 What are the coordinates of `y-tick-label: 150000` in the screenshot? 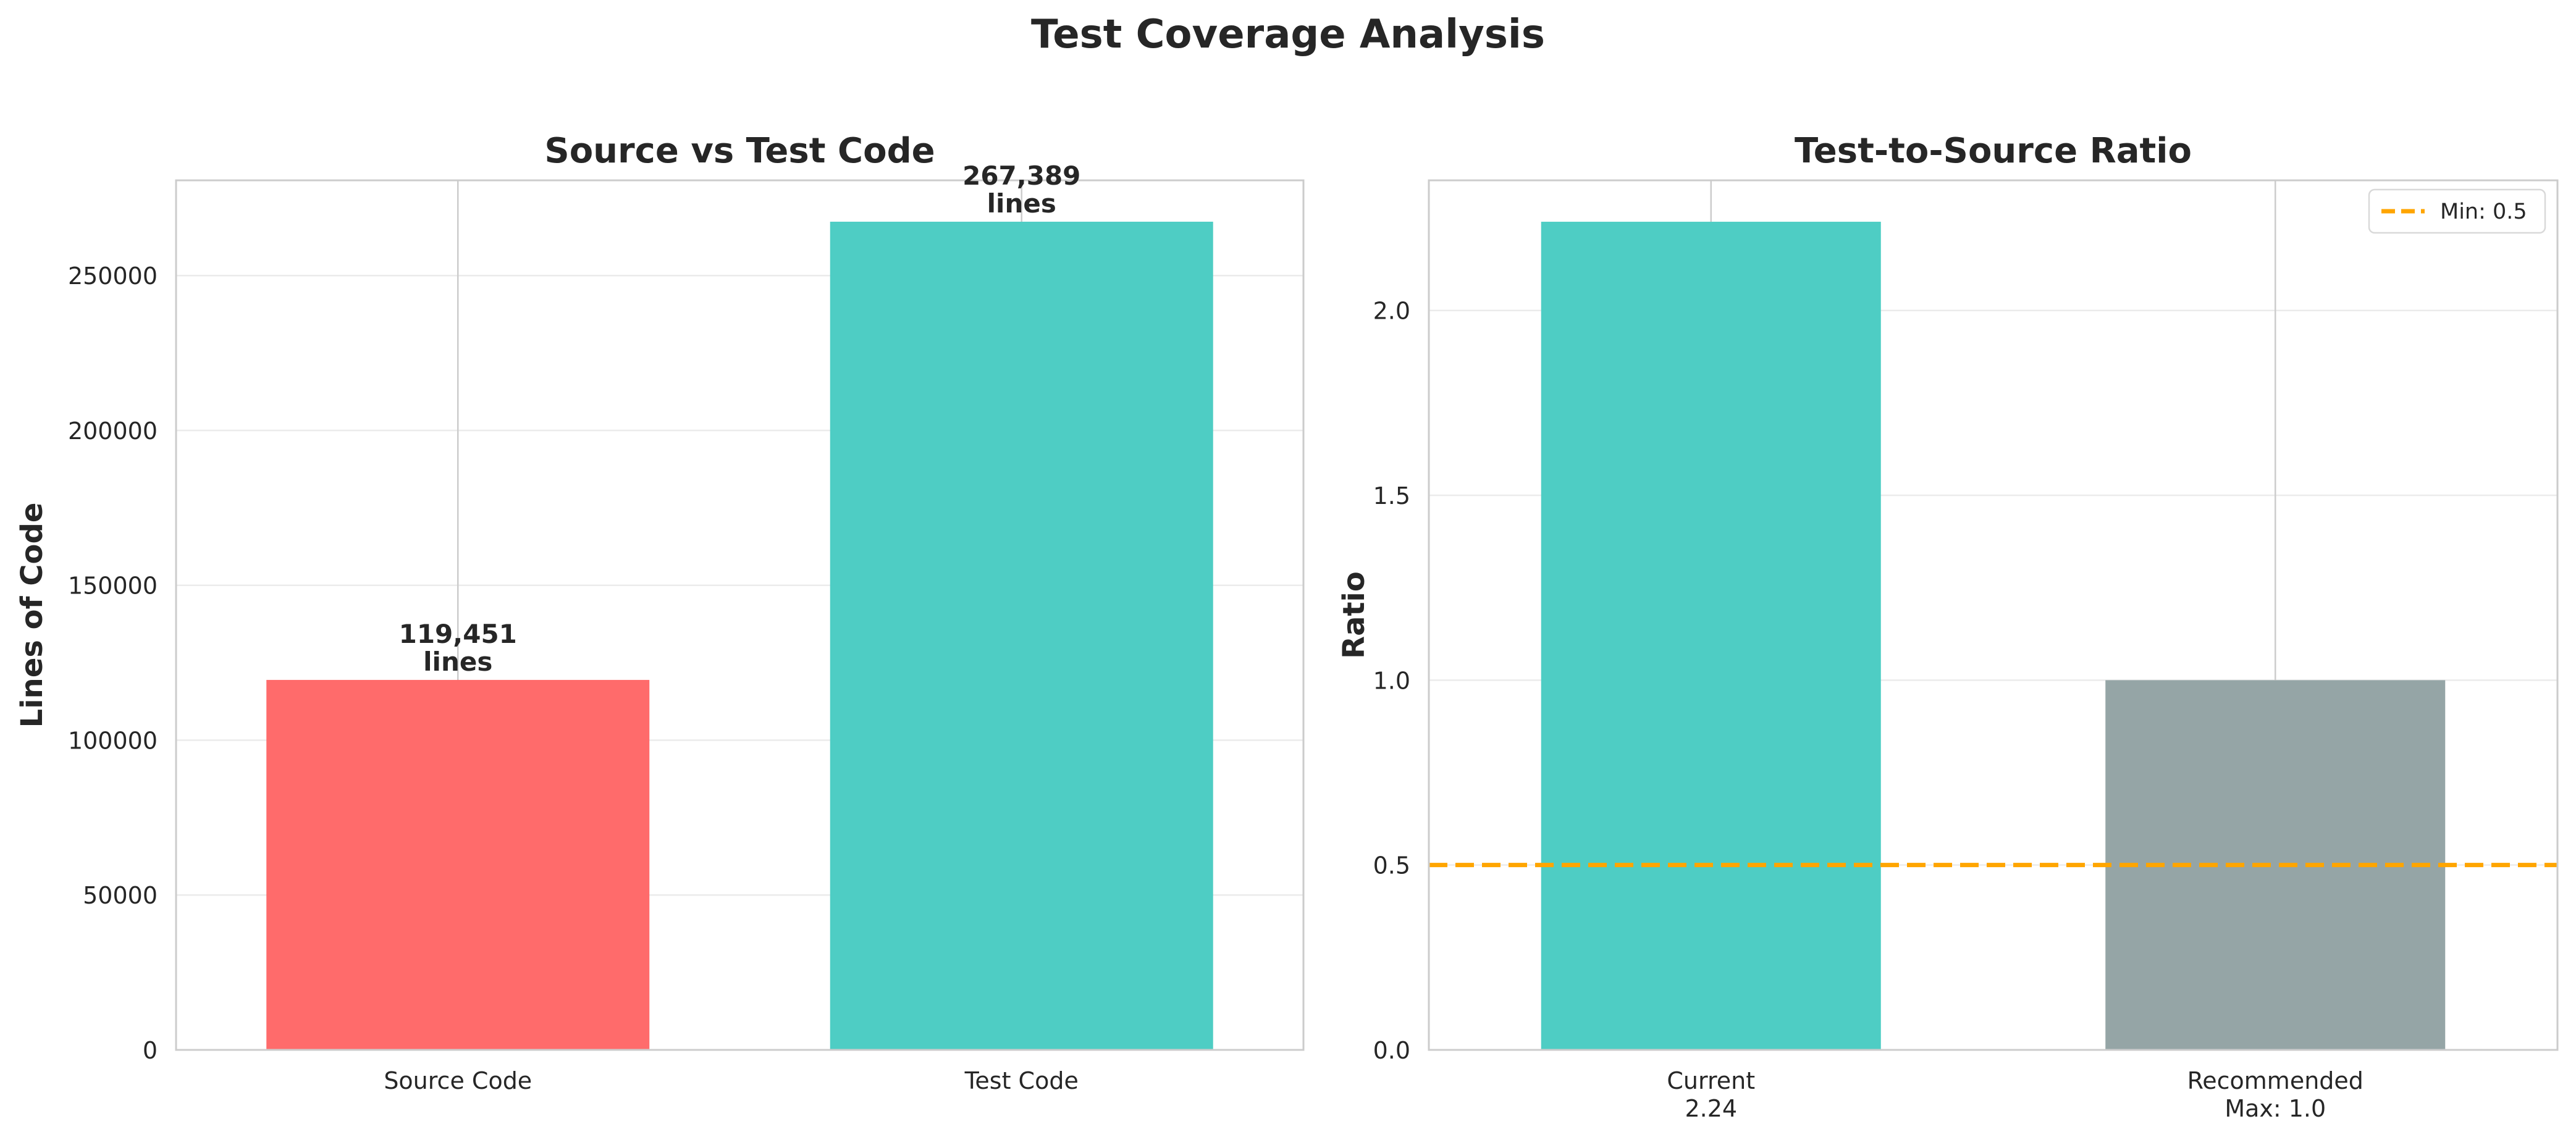 It's located at (113, 586).